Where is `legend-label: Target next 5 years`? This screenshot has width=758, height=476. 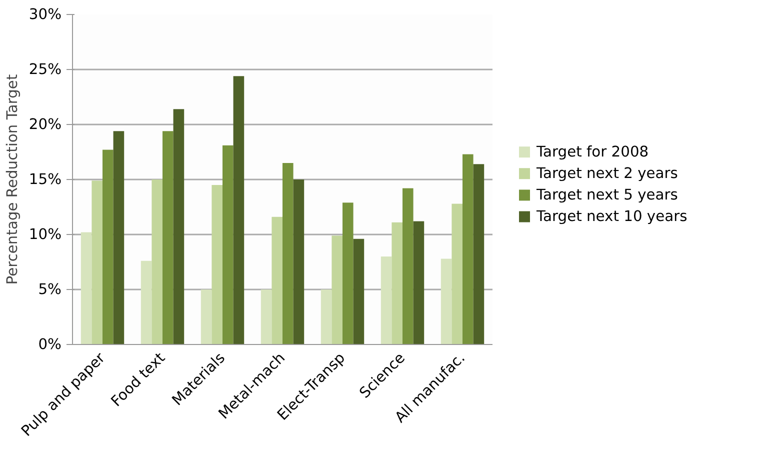 legend-label: Target next 5 years is located at coordinates (607, 195).